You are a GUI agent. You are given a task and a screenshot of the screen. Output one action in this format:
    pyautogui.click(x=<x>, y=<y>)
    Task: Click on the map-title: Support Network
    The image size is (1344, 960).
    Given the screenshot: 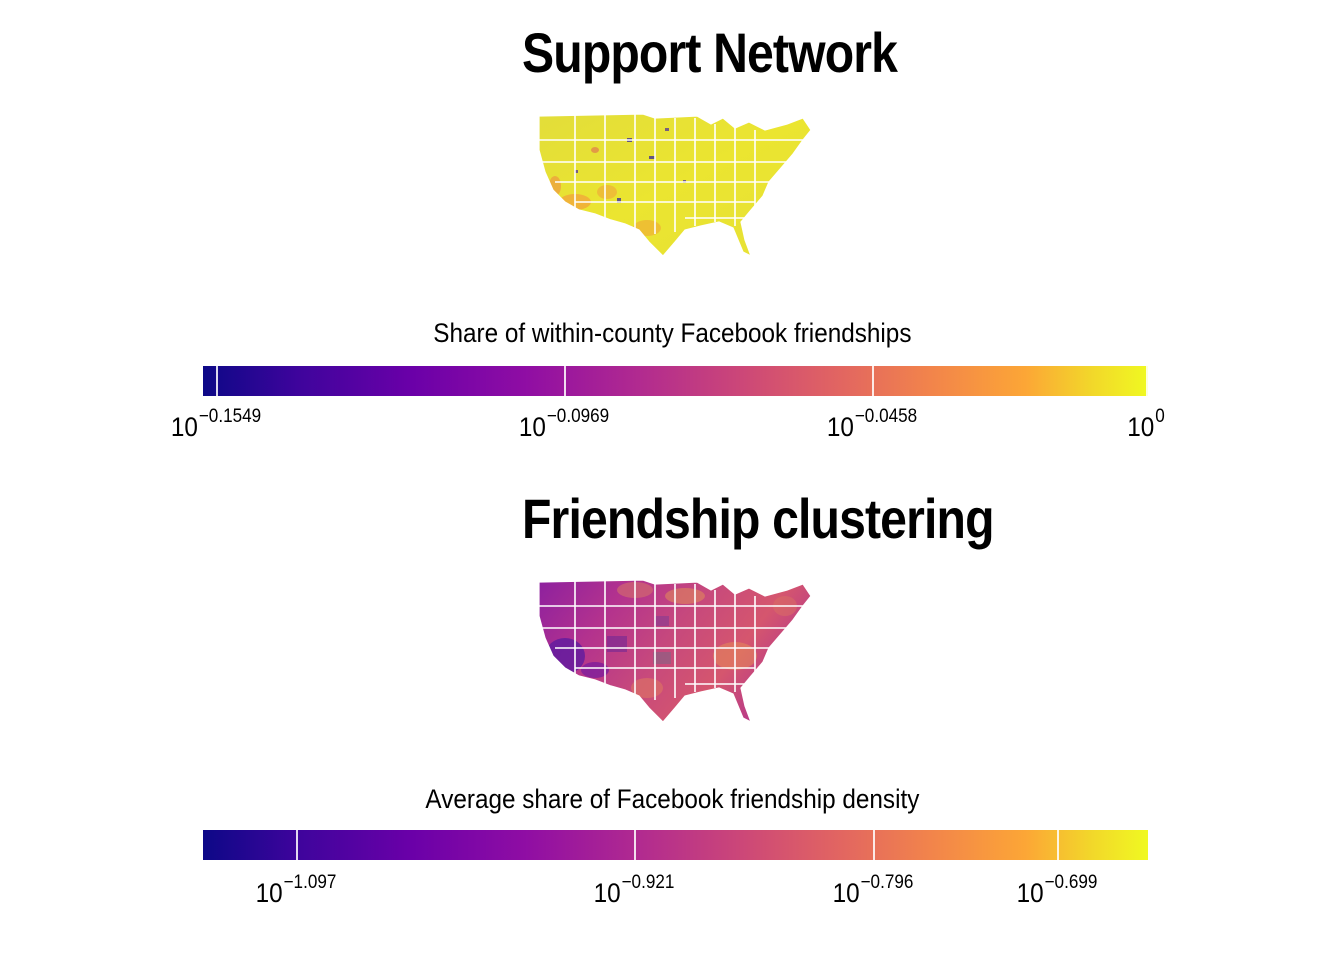 What is the action you would take?
    pyautogui.click(x=710, y=52)
    